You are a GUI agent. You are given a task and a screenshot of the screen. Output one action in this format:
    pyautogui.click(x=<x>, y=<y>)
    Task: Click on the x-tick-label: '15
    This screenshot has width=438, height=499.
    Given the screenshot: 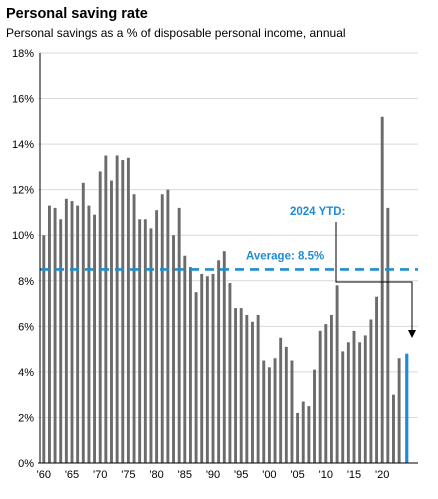 What is the action you would take?
    pyautogui.click(x=354, y=475)
    